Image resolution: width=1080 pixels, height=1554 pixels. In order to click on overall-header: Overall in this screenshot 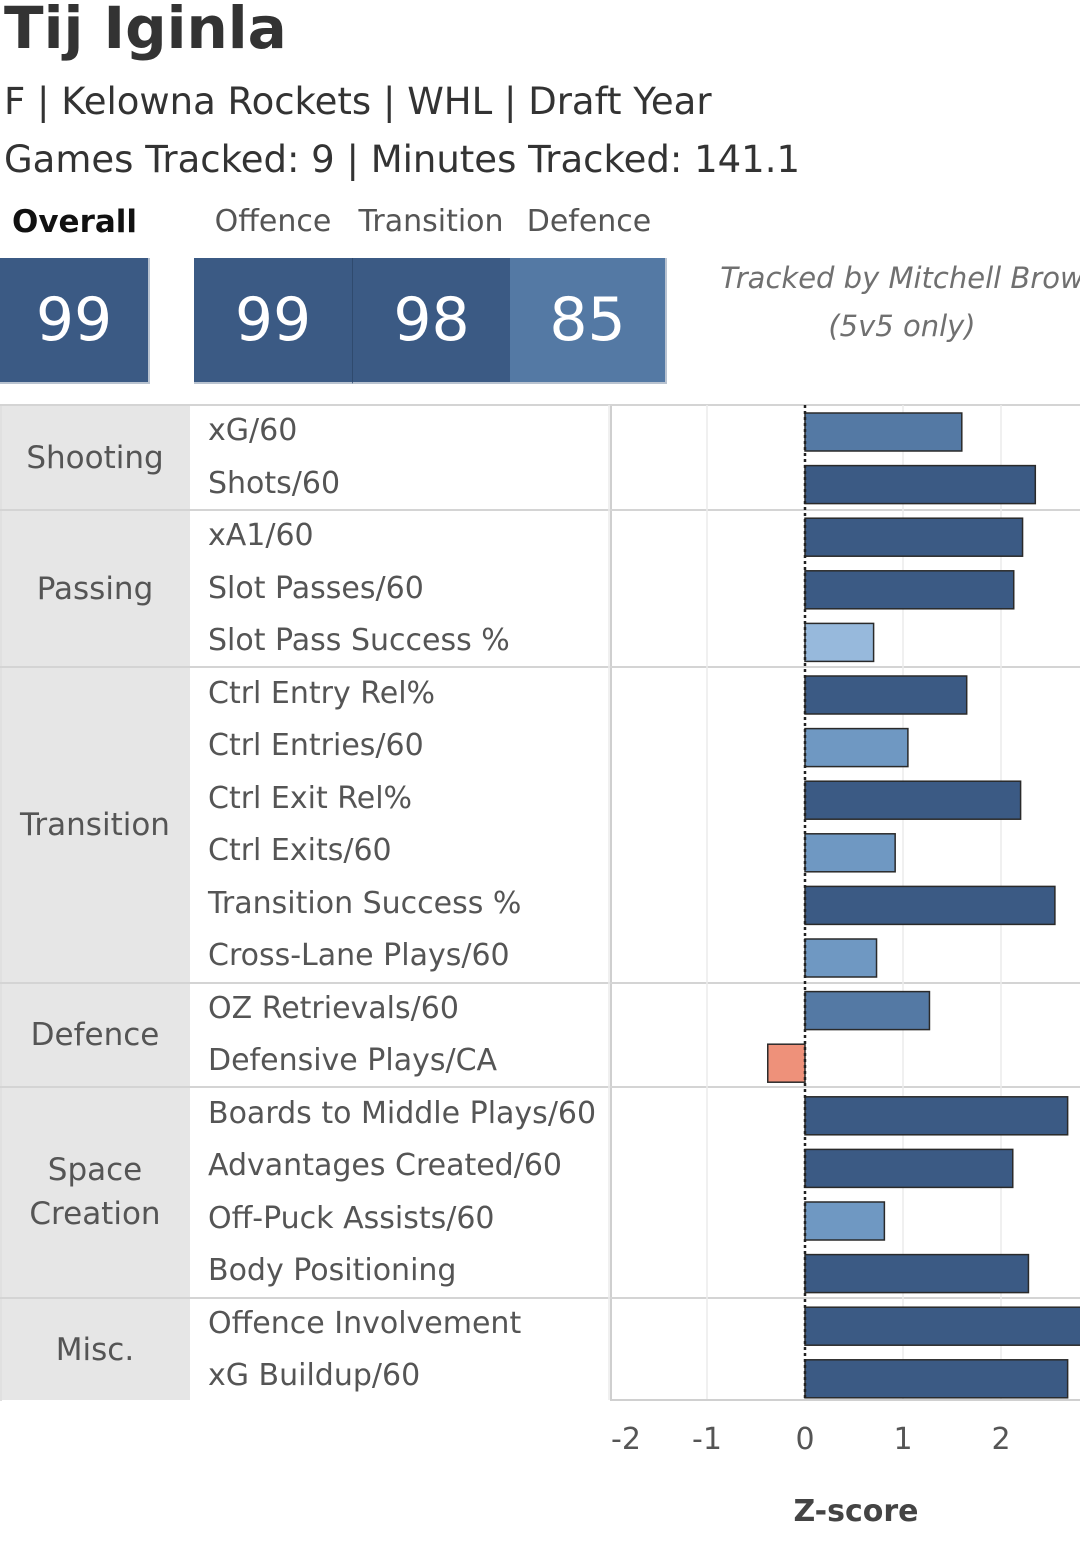, I will do `click(75, 222)`.